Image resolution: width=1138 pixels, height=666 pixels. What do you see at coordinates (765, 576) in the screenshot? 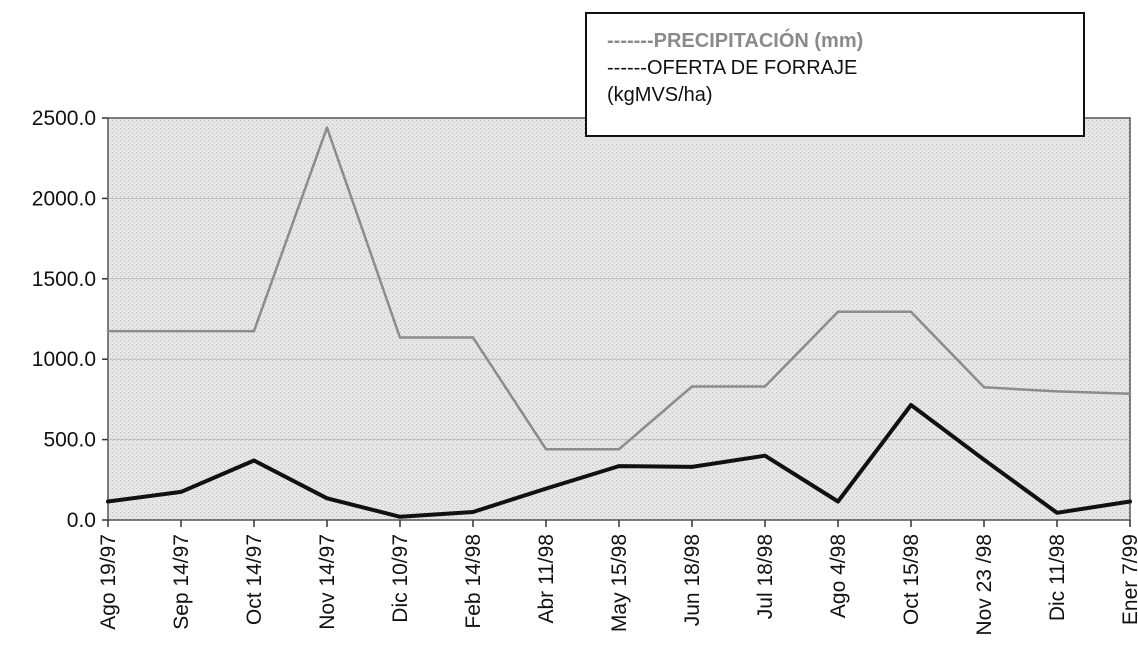
I see `x-tick-label: Jul 18/98` at bounding box center [765, 576].